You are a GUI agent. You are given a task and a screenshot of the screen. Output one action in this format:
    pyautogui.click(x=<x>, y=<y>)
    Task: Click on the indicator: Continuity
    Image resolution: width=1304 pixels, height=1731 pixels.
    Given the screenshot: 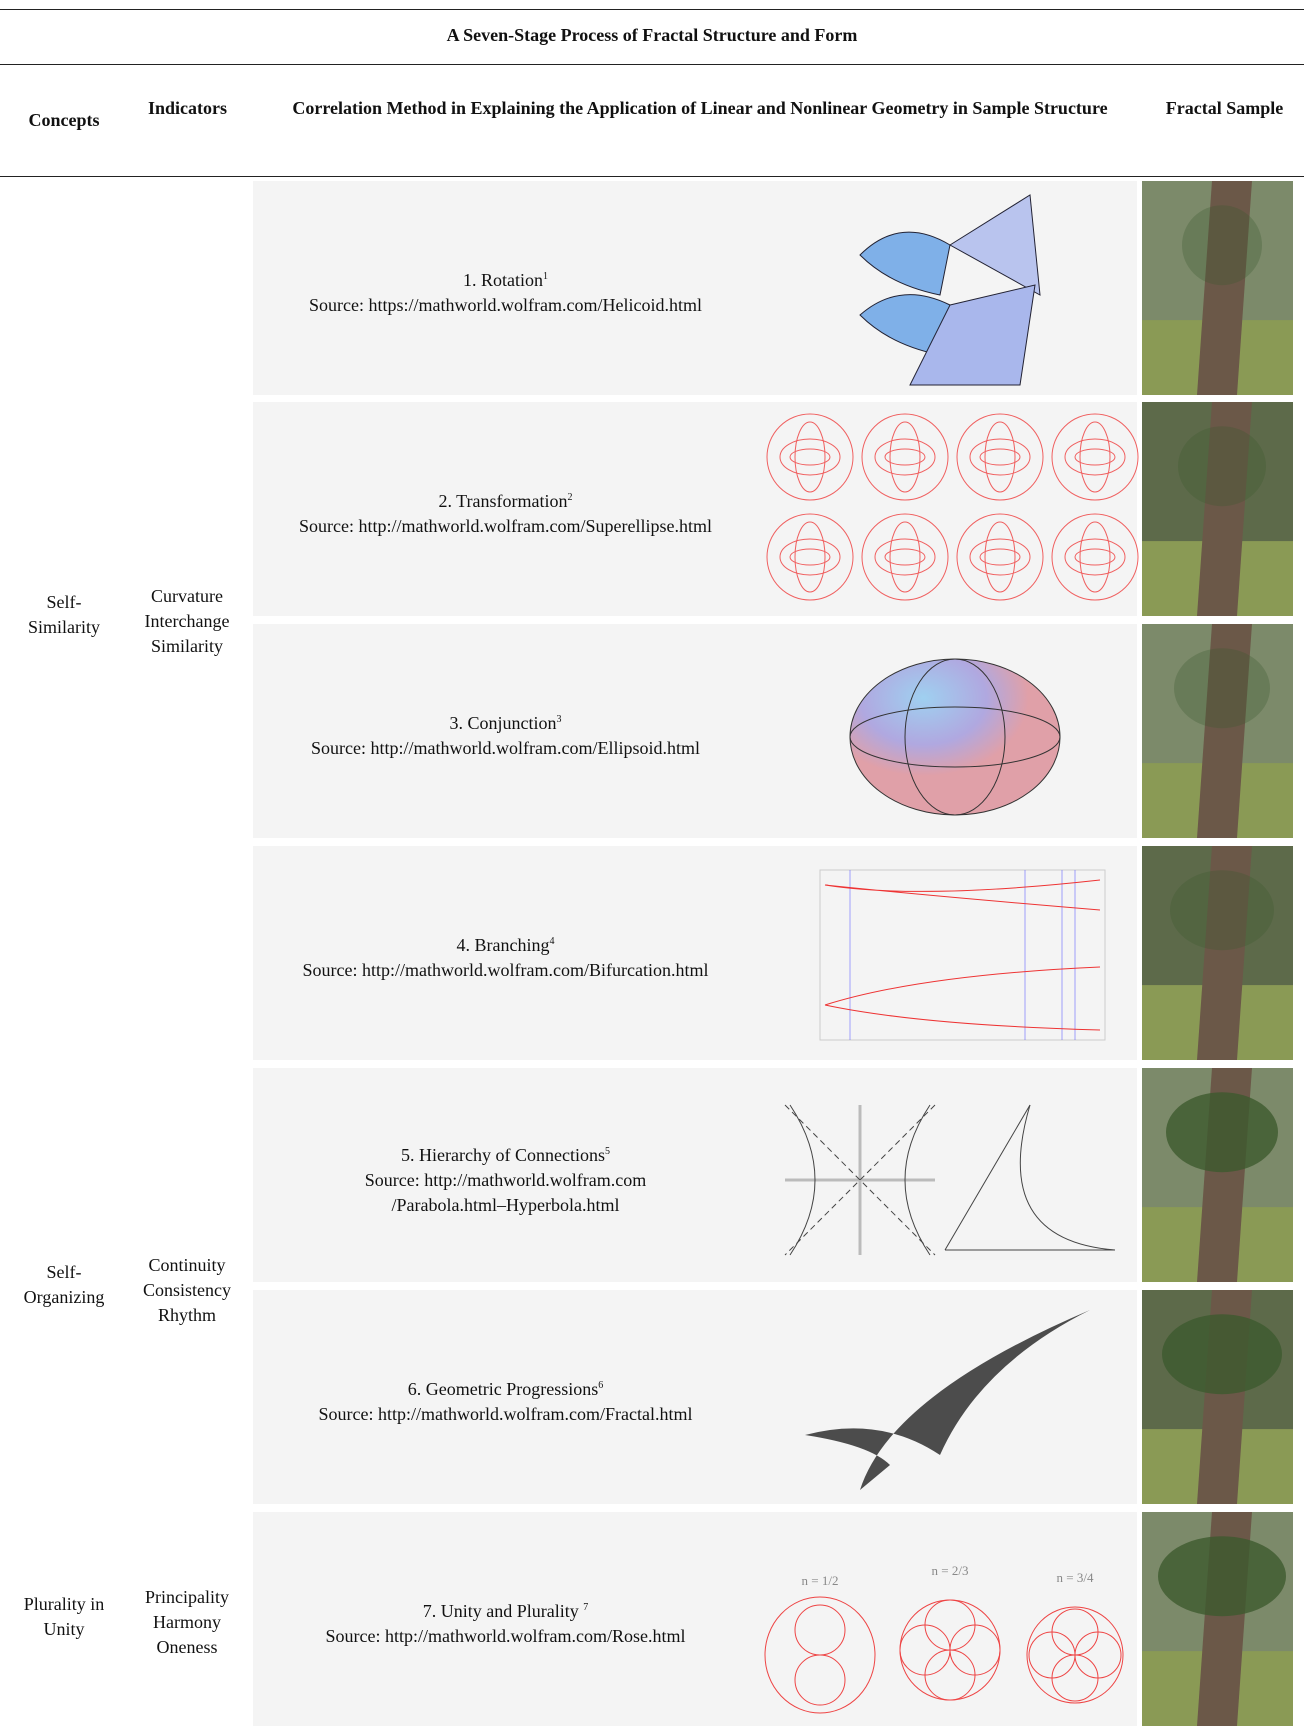 What is the action you would take?
    pyautogui.click(x=187, y=1264)
    